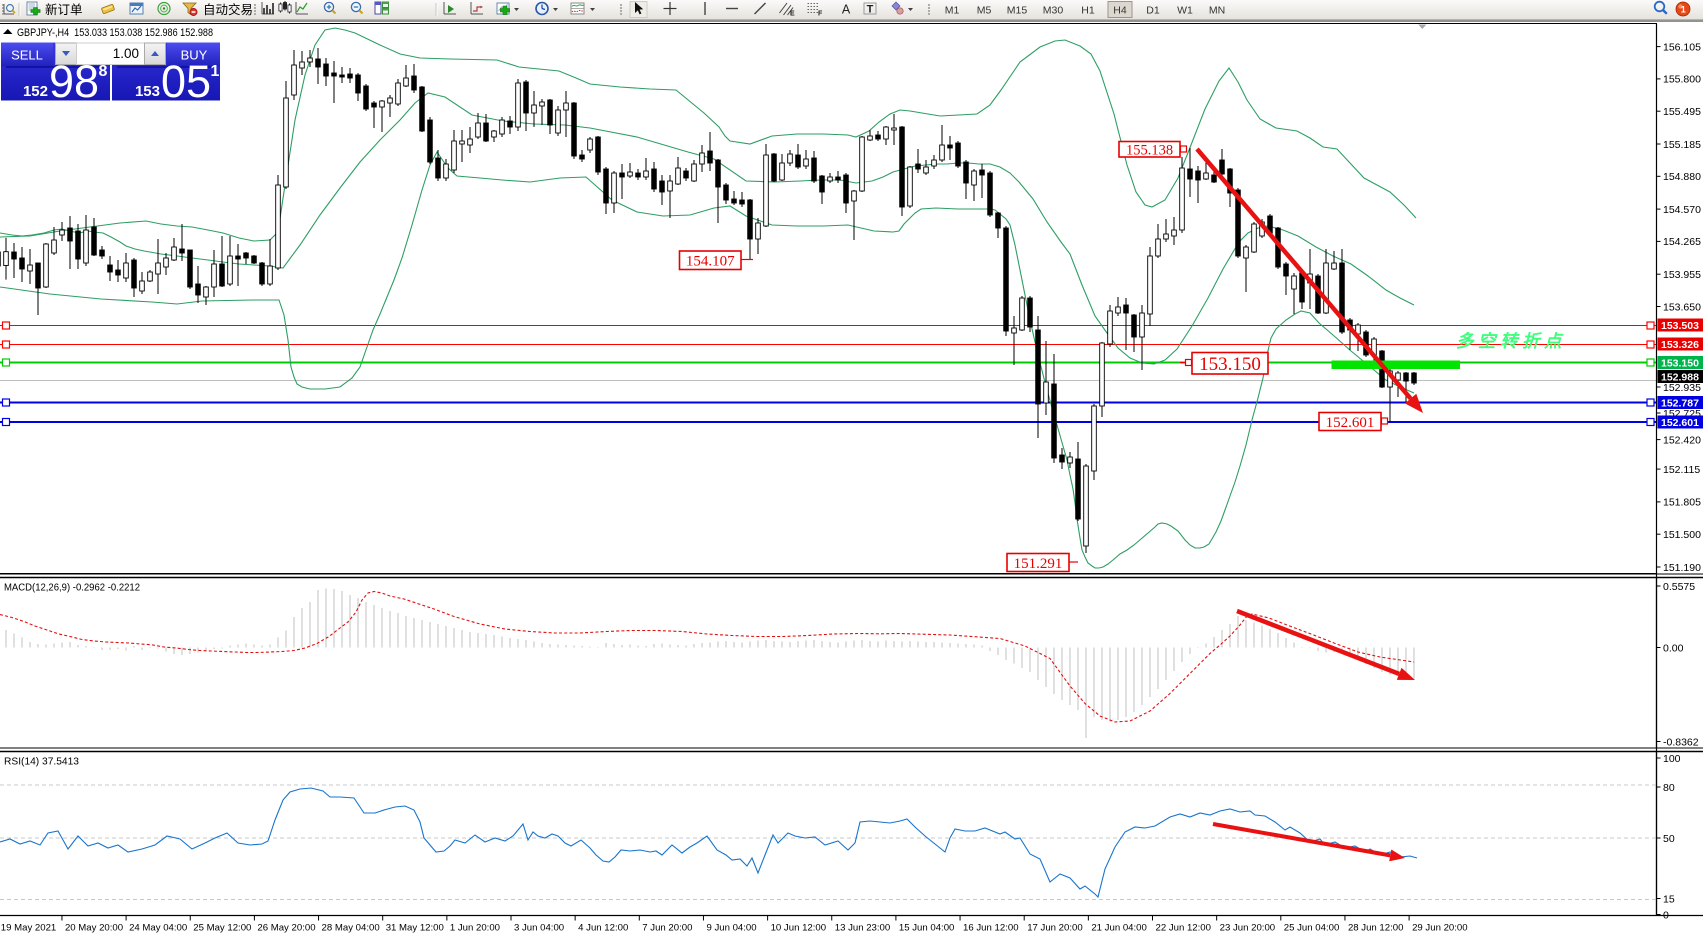  Describe the element at coordinates (1183, 928) in the screenshot. I see `svg-text: 22 Jun 12:00` at that location.